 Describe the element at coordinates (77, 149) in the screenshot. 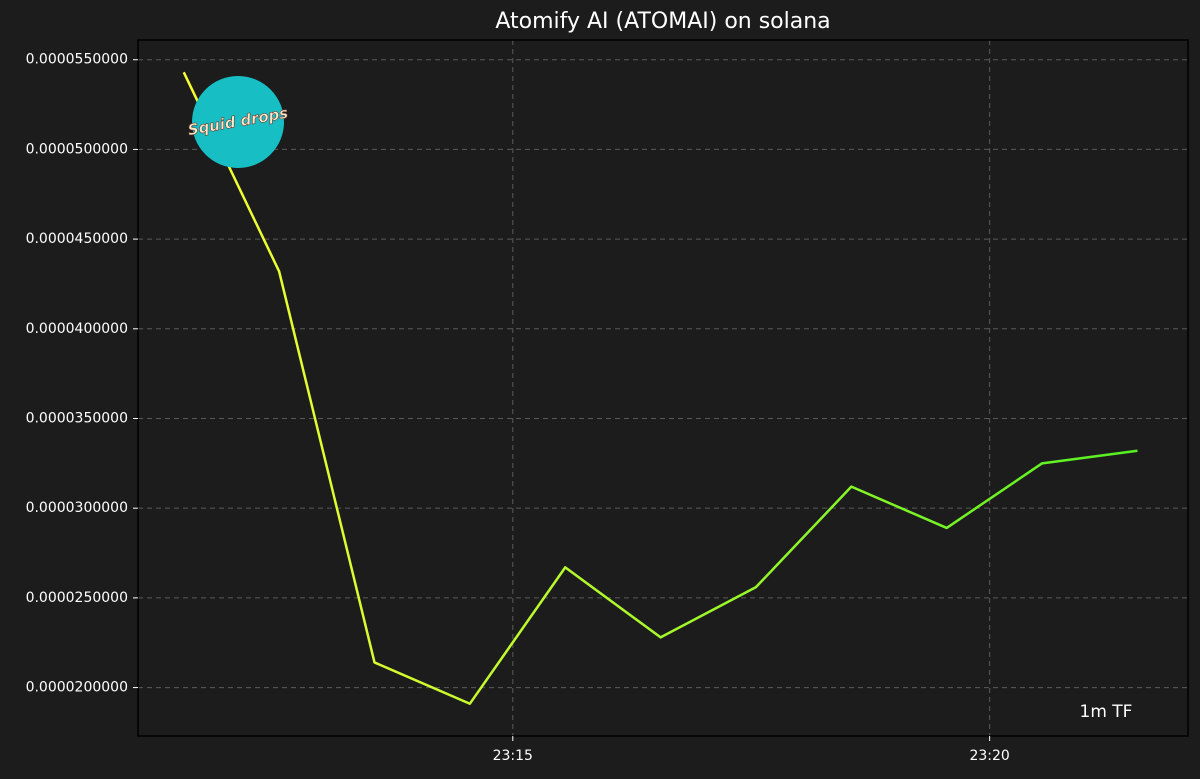

I see `y-tick-label: 0.0000500000` at that location.